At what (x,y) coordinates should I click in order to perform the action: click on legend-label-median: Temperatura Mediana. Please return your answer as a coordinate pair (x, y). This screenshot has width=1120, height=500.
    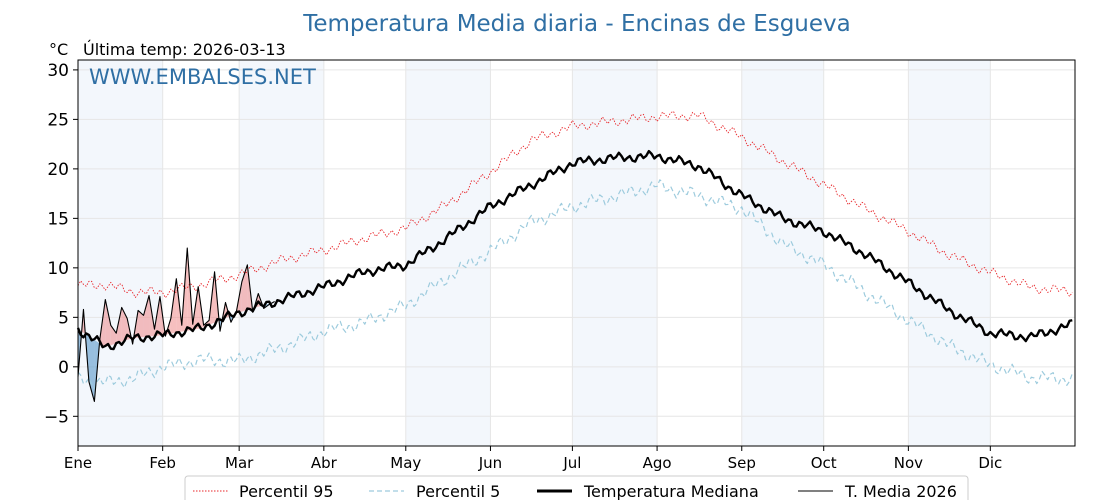
    Looking at the image, I should click on (671, 491).